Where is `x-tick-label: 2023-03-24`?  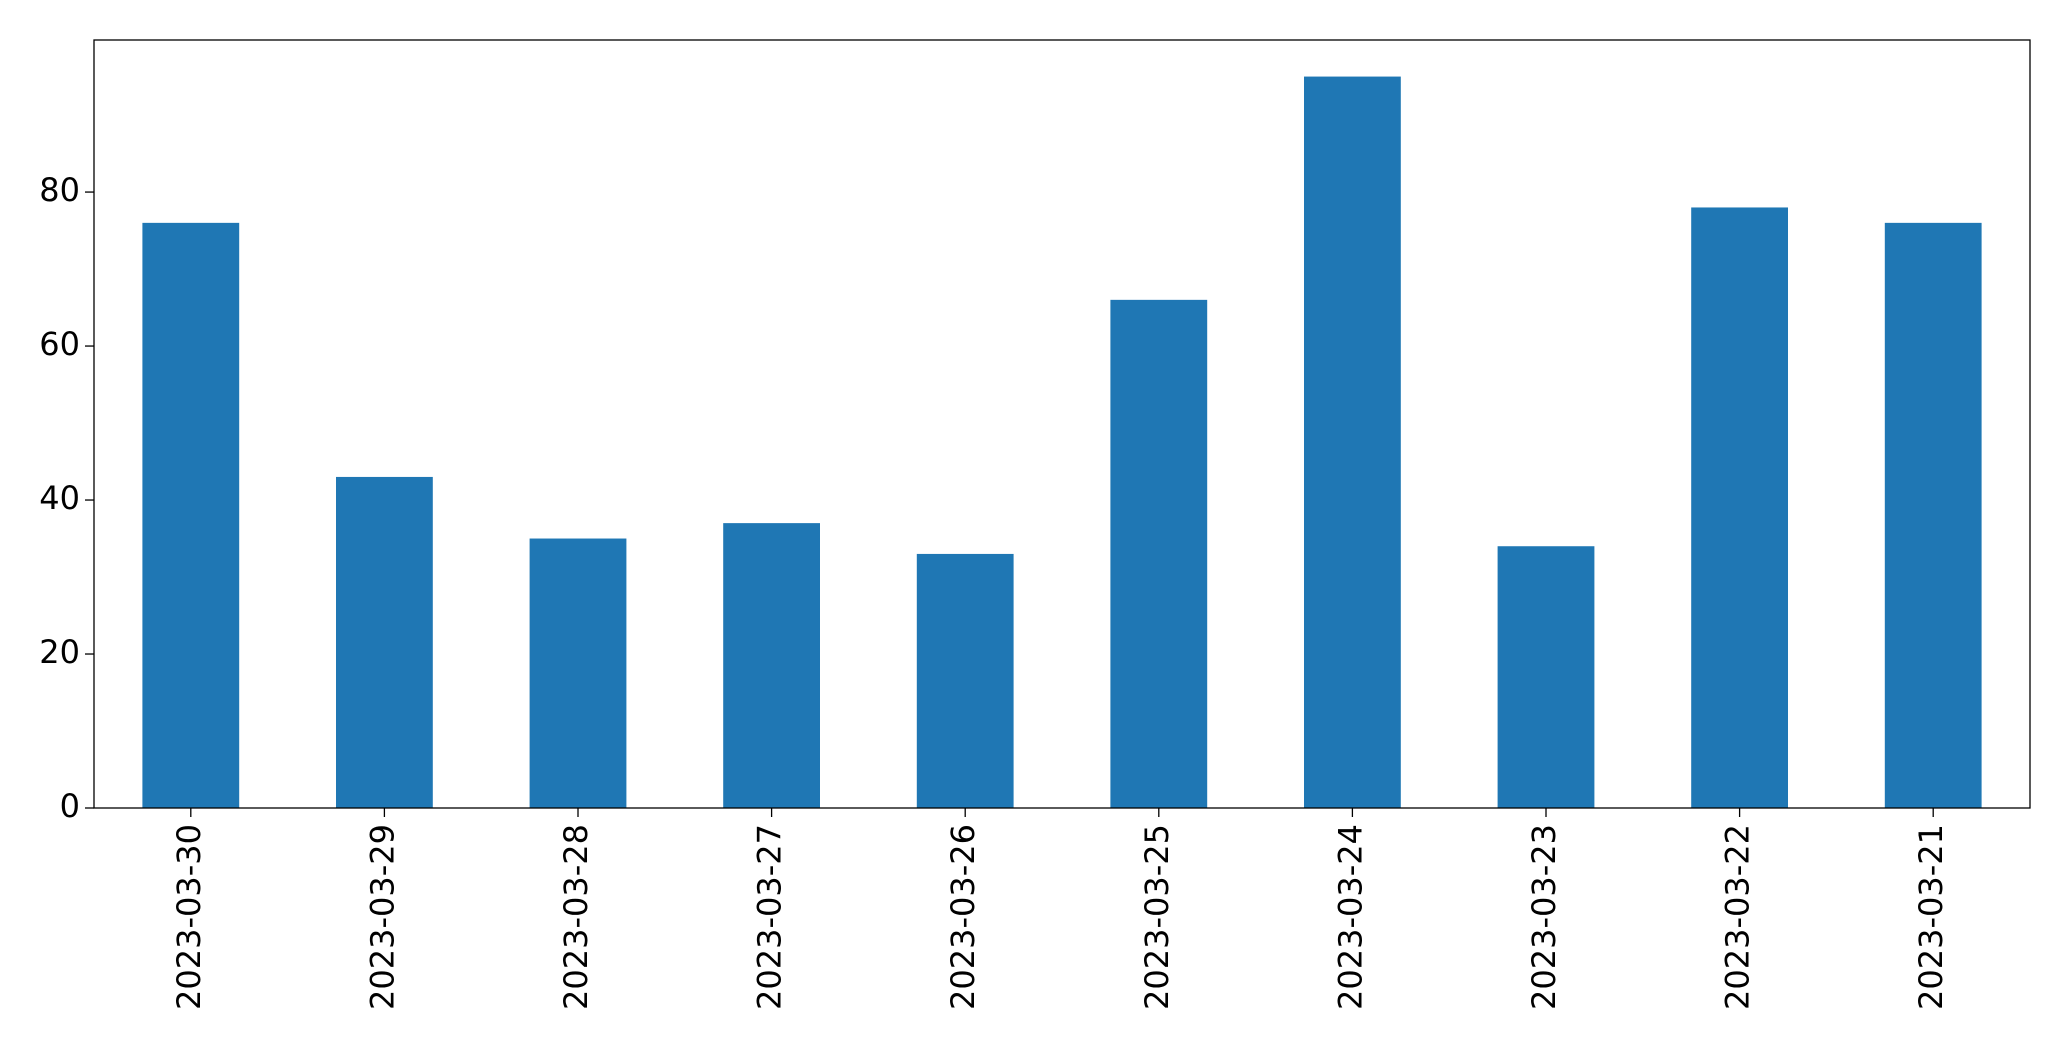
x-tick-label: 2023-03-24 is located at coordinates (1350, 917).